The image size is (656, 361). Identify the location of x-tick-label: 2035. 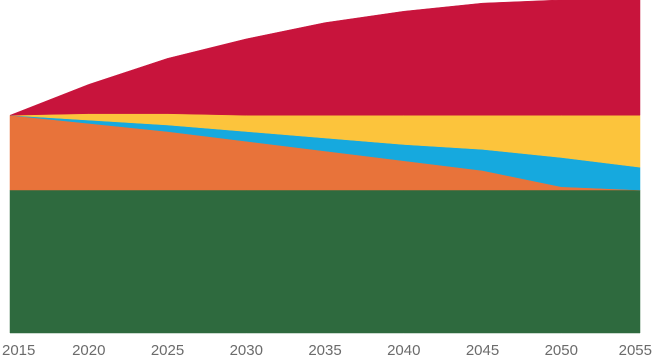
(324, 350).